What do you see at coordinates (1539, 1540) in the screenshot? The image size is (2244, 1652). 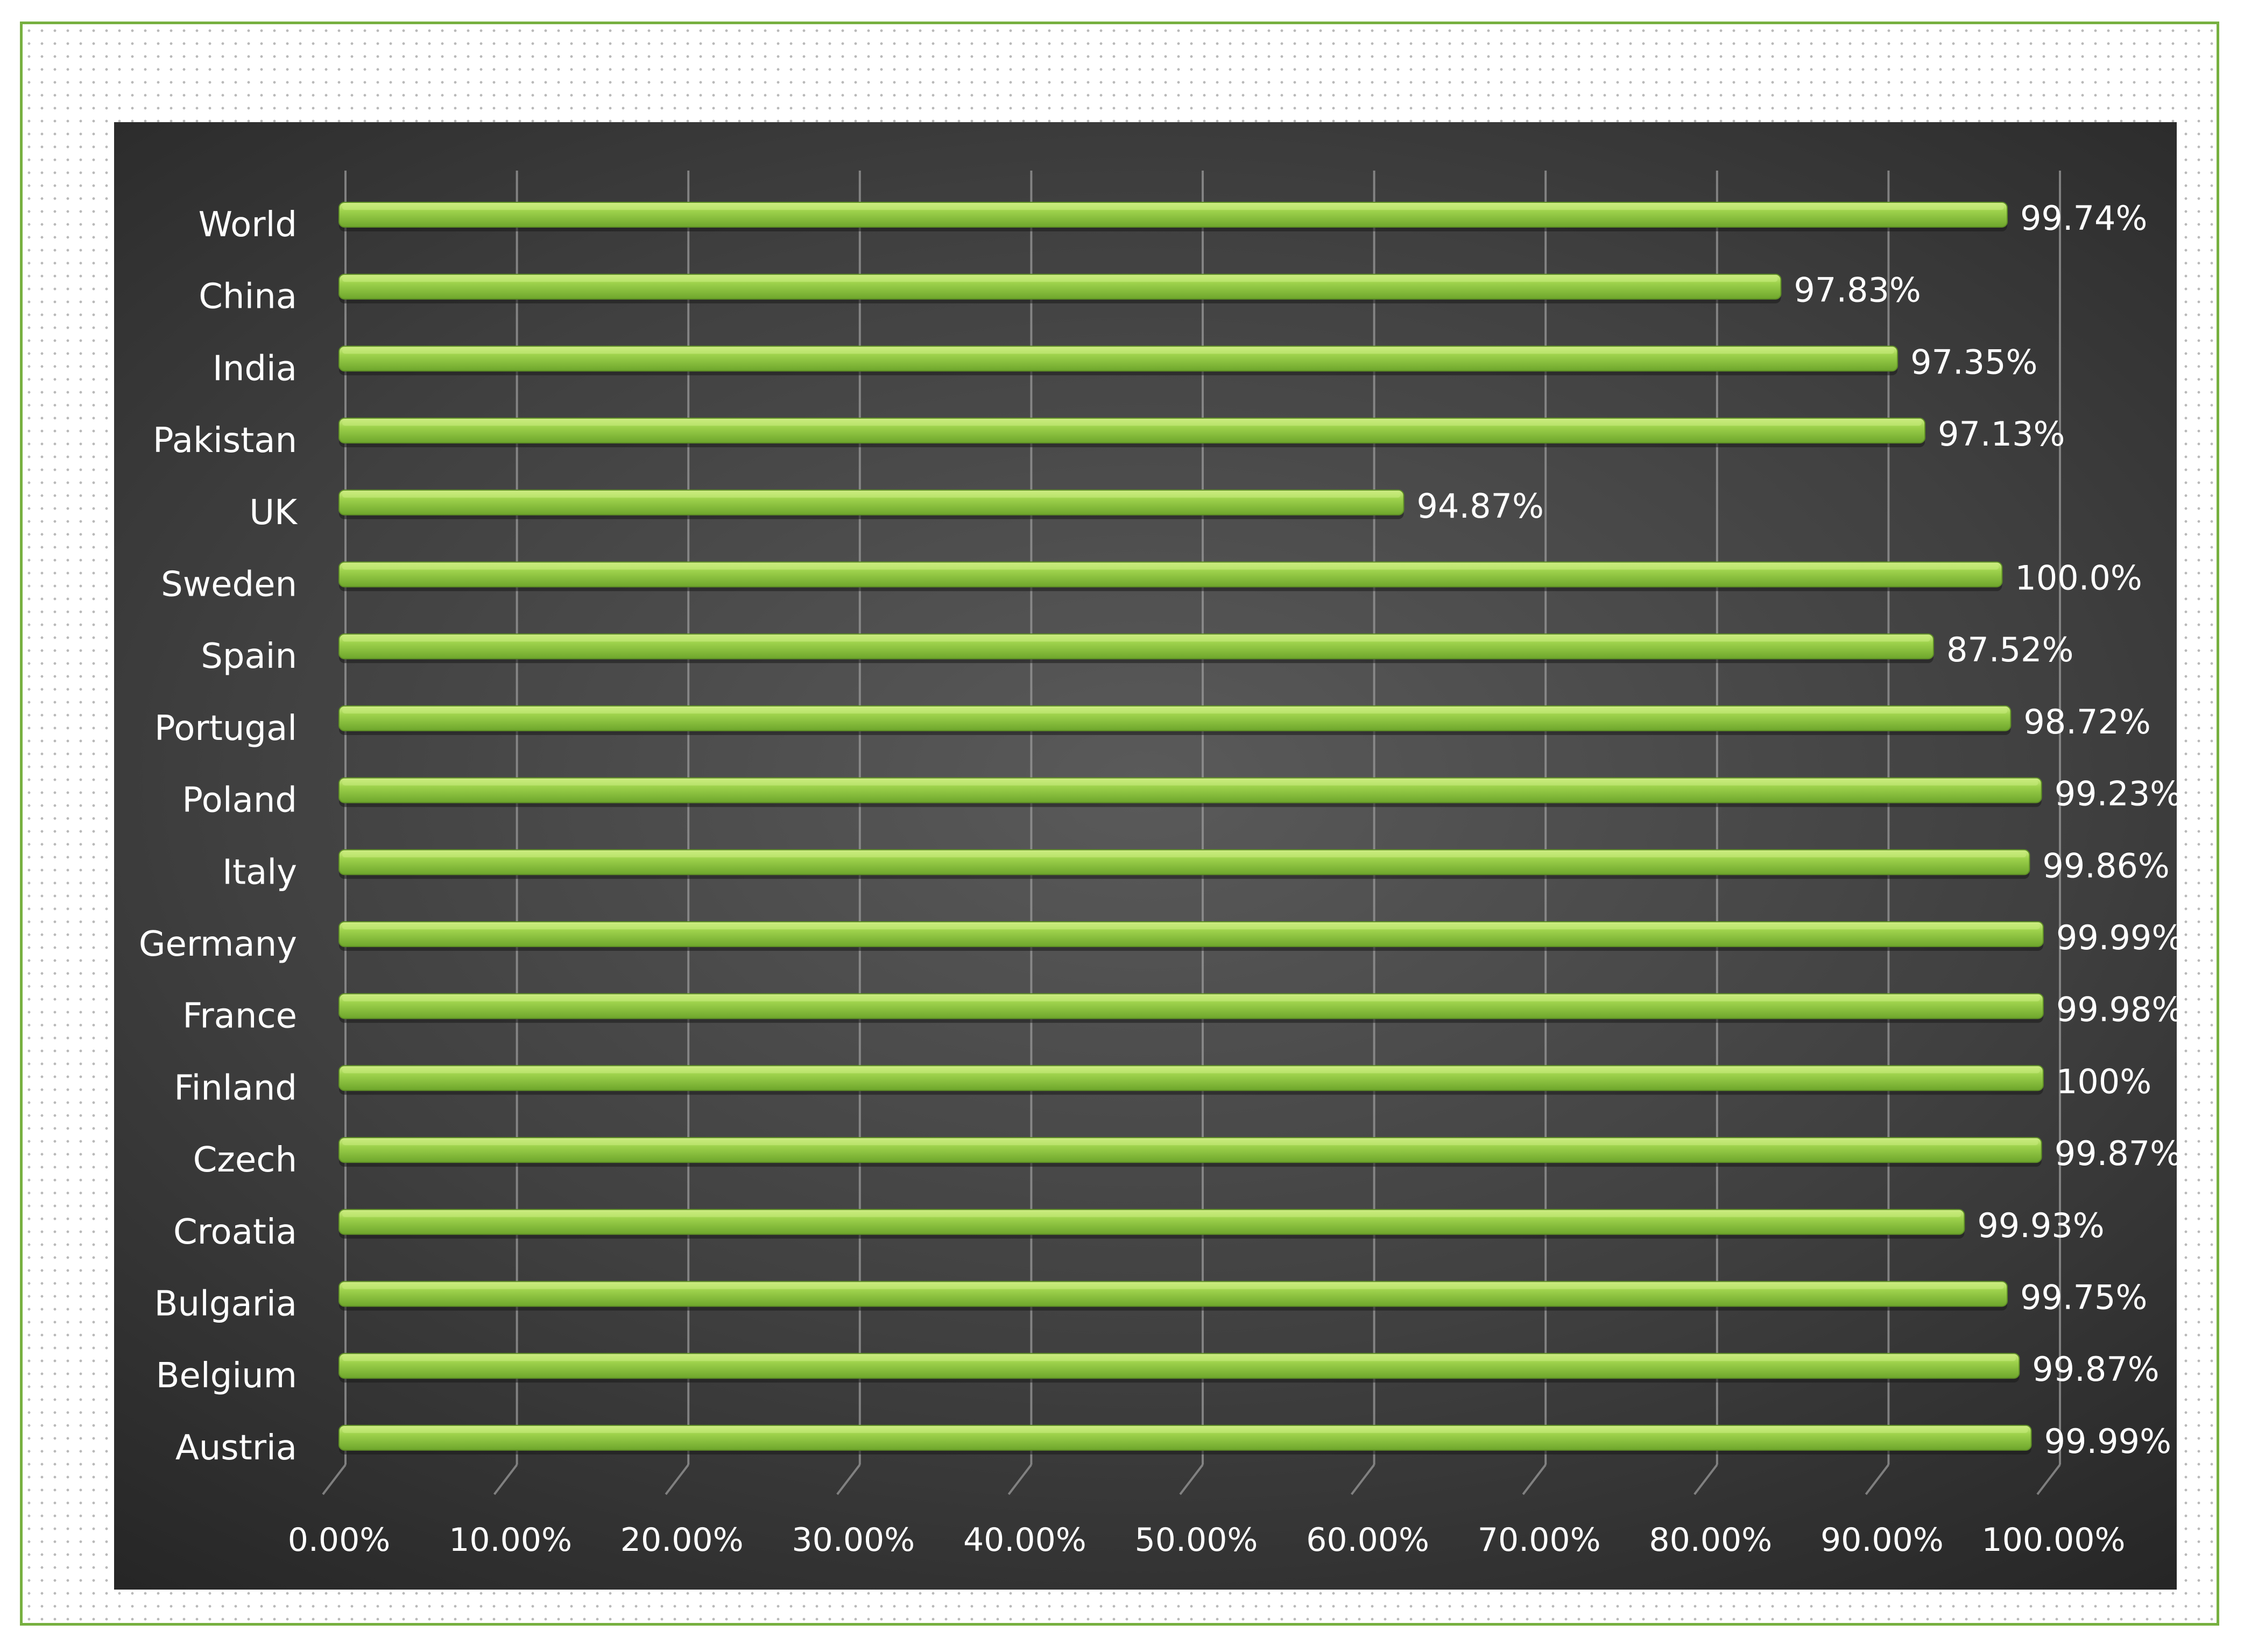 I see `x-tick-label: 70.00%` at bounding box center [1539, 1540].